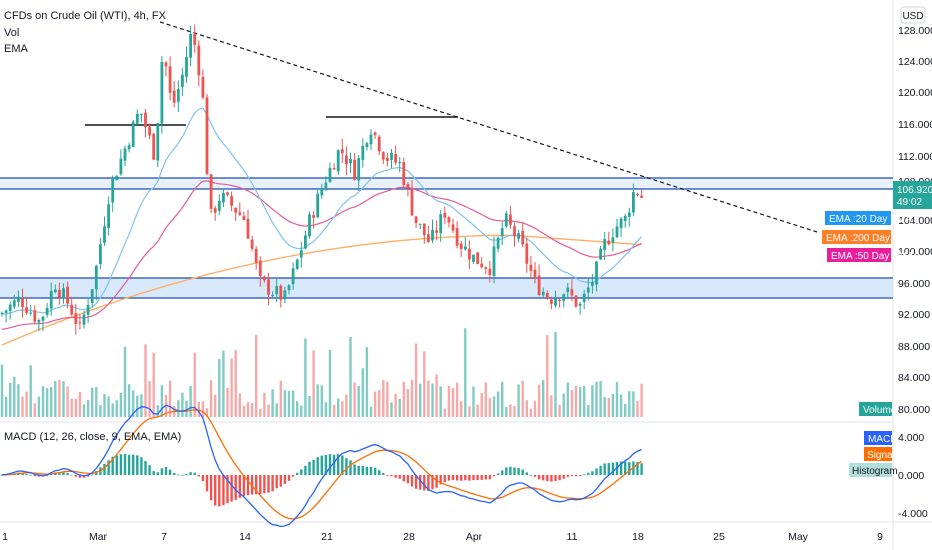 This screenshot has width=932, height=550. I want to click on support-zone, so click(446, 288).